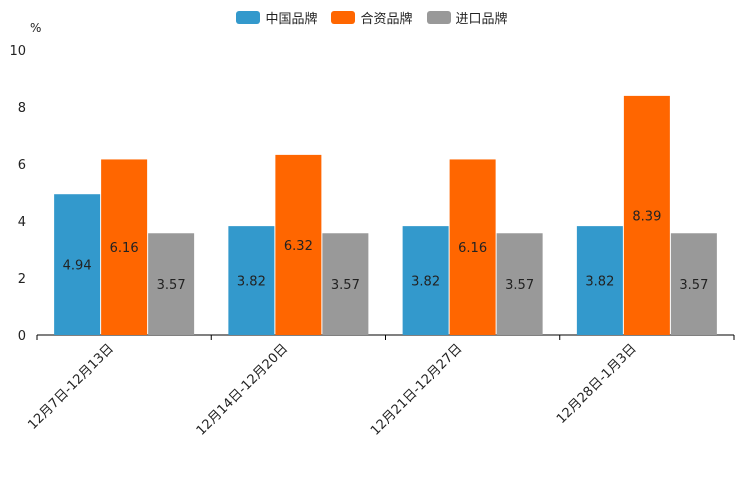 The width and height of the screenshot is (744, 496). I want to click on legend-label-joint-venture-brand: 合资品牌, so click(386, 19).